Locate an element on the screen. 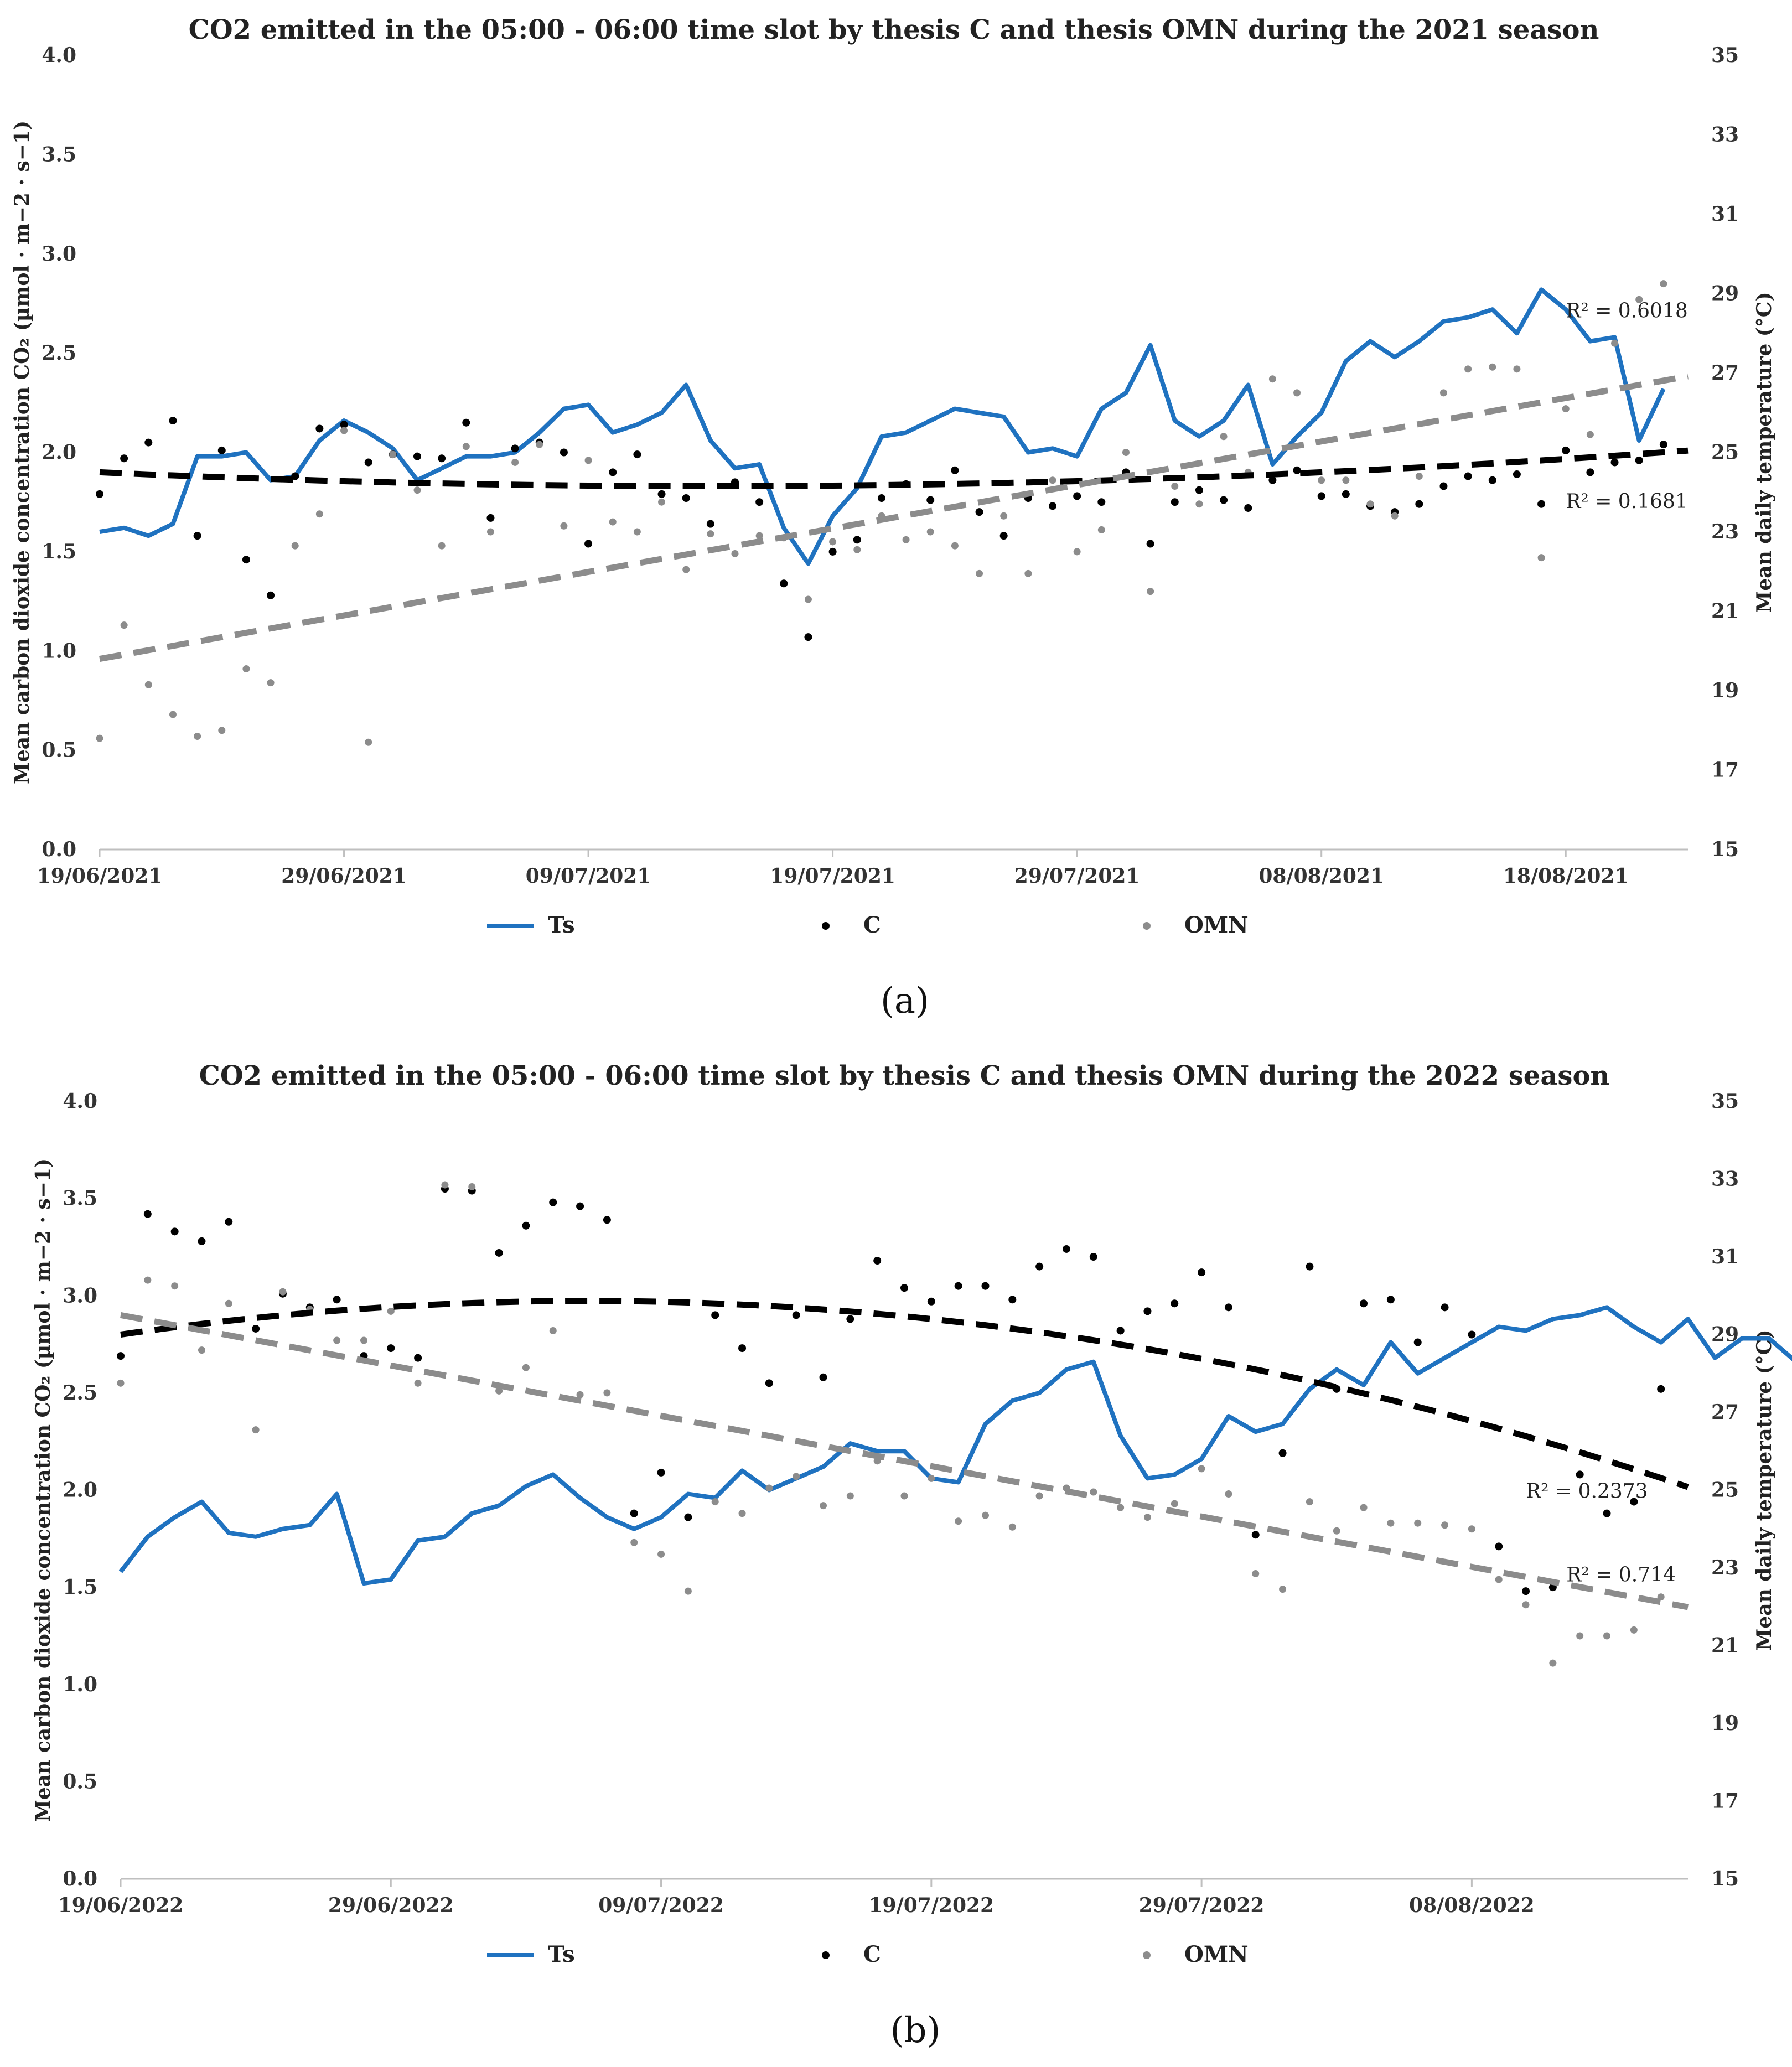  omn-trend-line is located at coordinates (904, 1461).